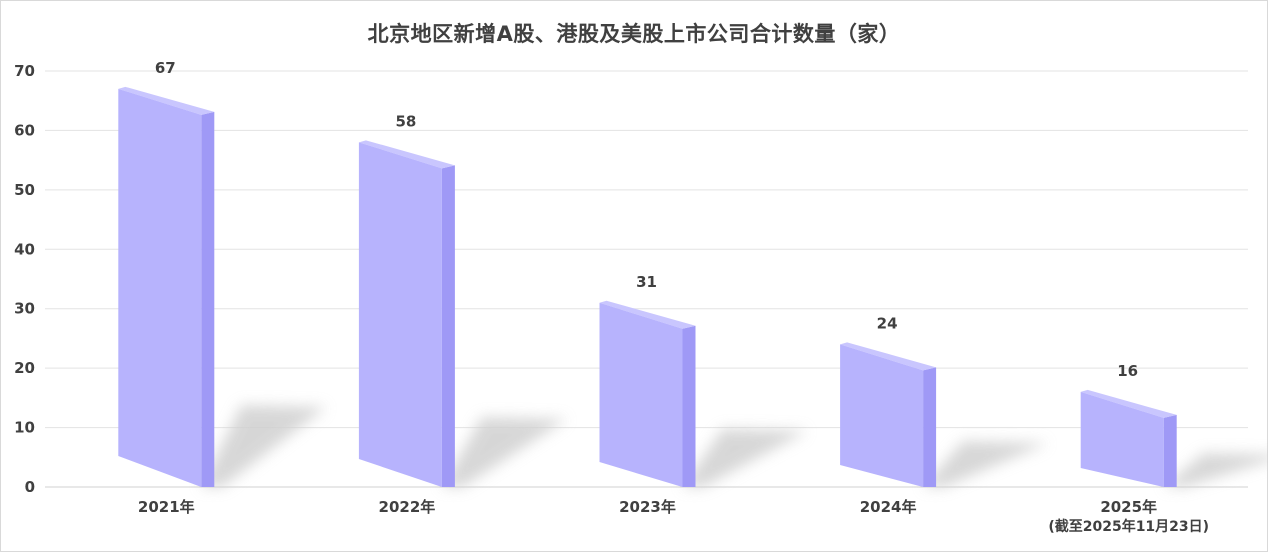  I want to click on y-tick-label: 70, so click(24, 71).